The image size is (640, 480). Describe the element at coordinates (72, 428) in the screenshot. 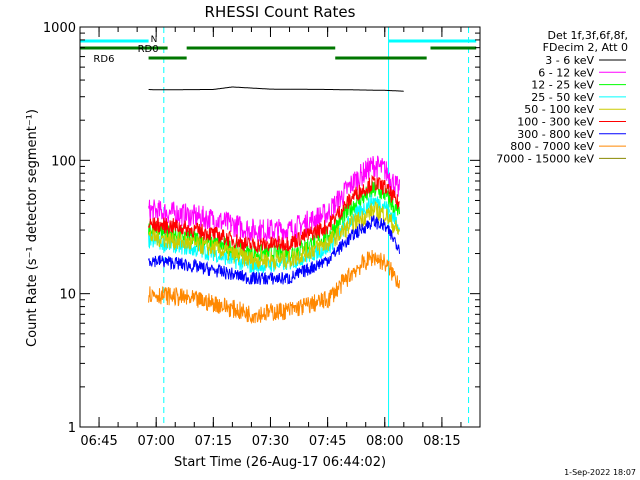

I see `y-tick-label: 1` at that location.